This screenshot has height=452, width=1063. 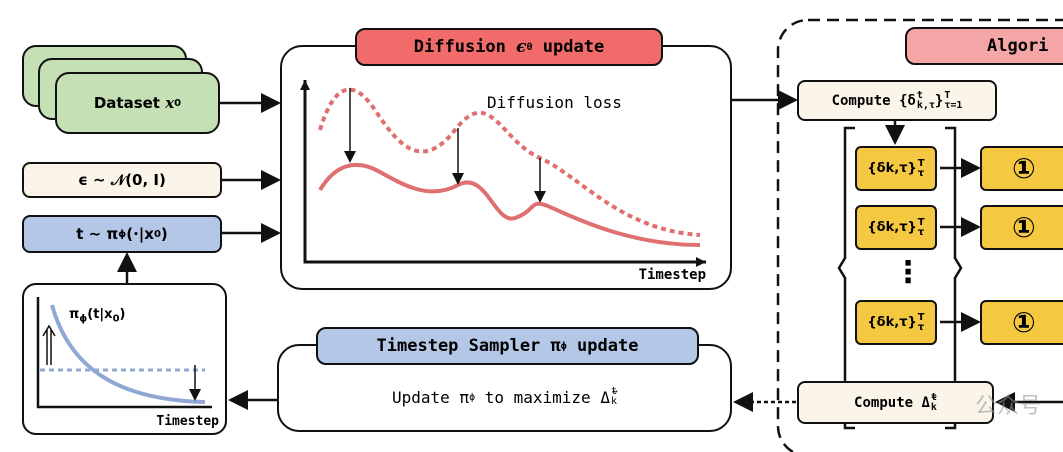 I want to click on label: (·|x, so click(x=140, y=234).